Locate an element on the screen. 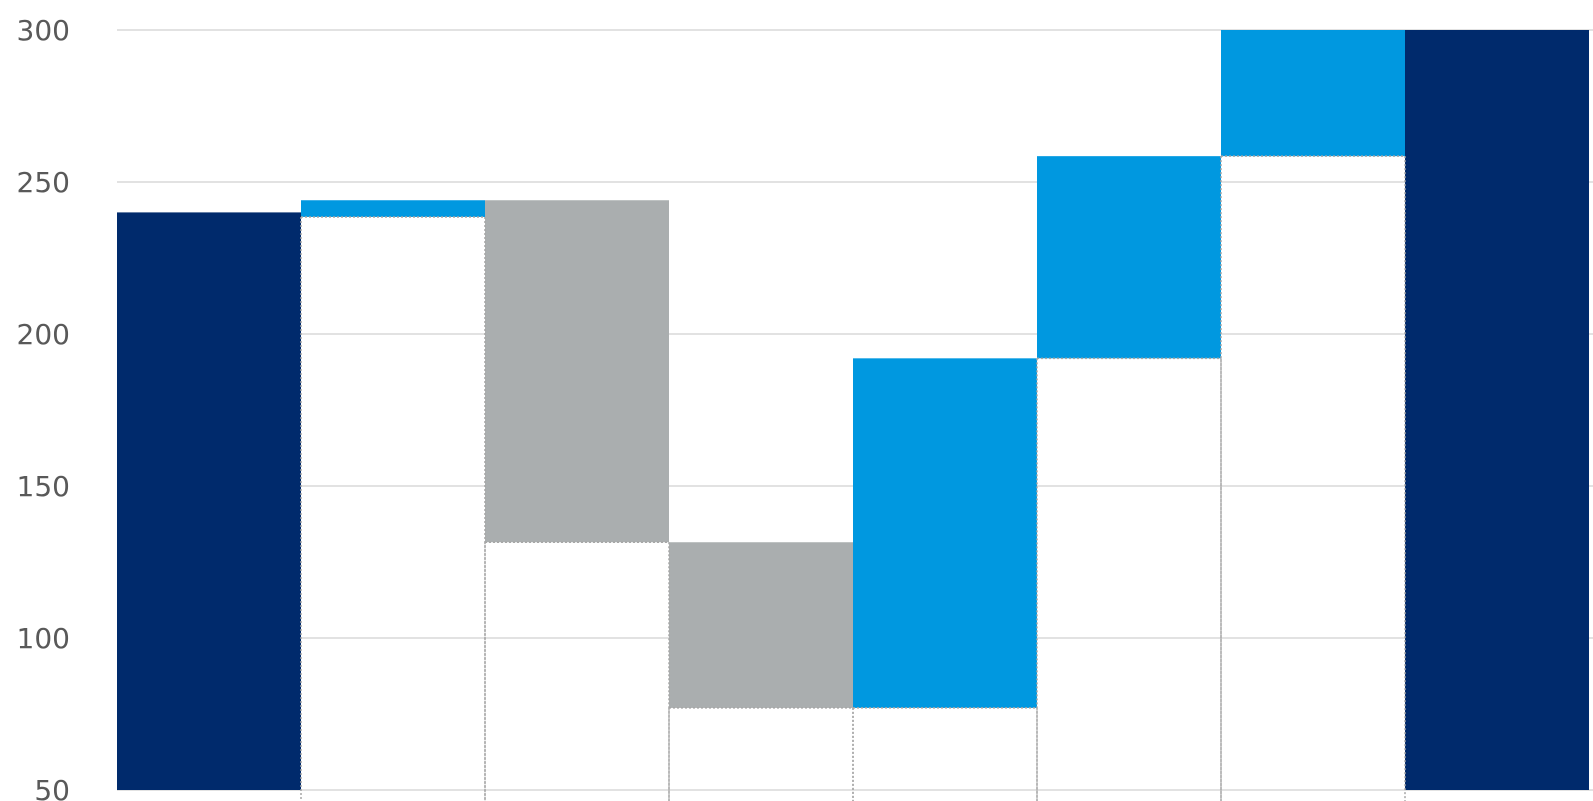  bar-4-decrease is located at coordinates (761, 625).